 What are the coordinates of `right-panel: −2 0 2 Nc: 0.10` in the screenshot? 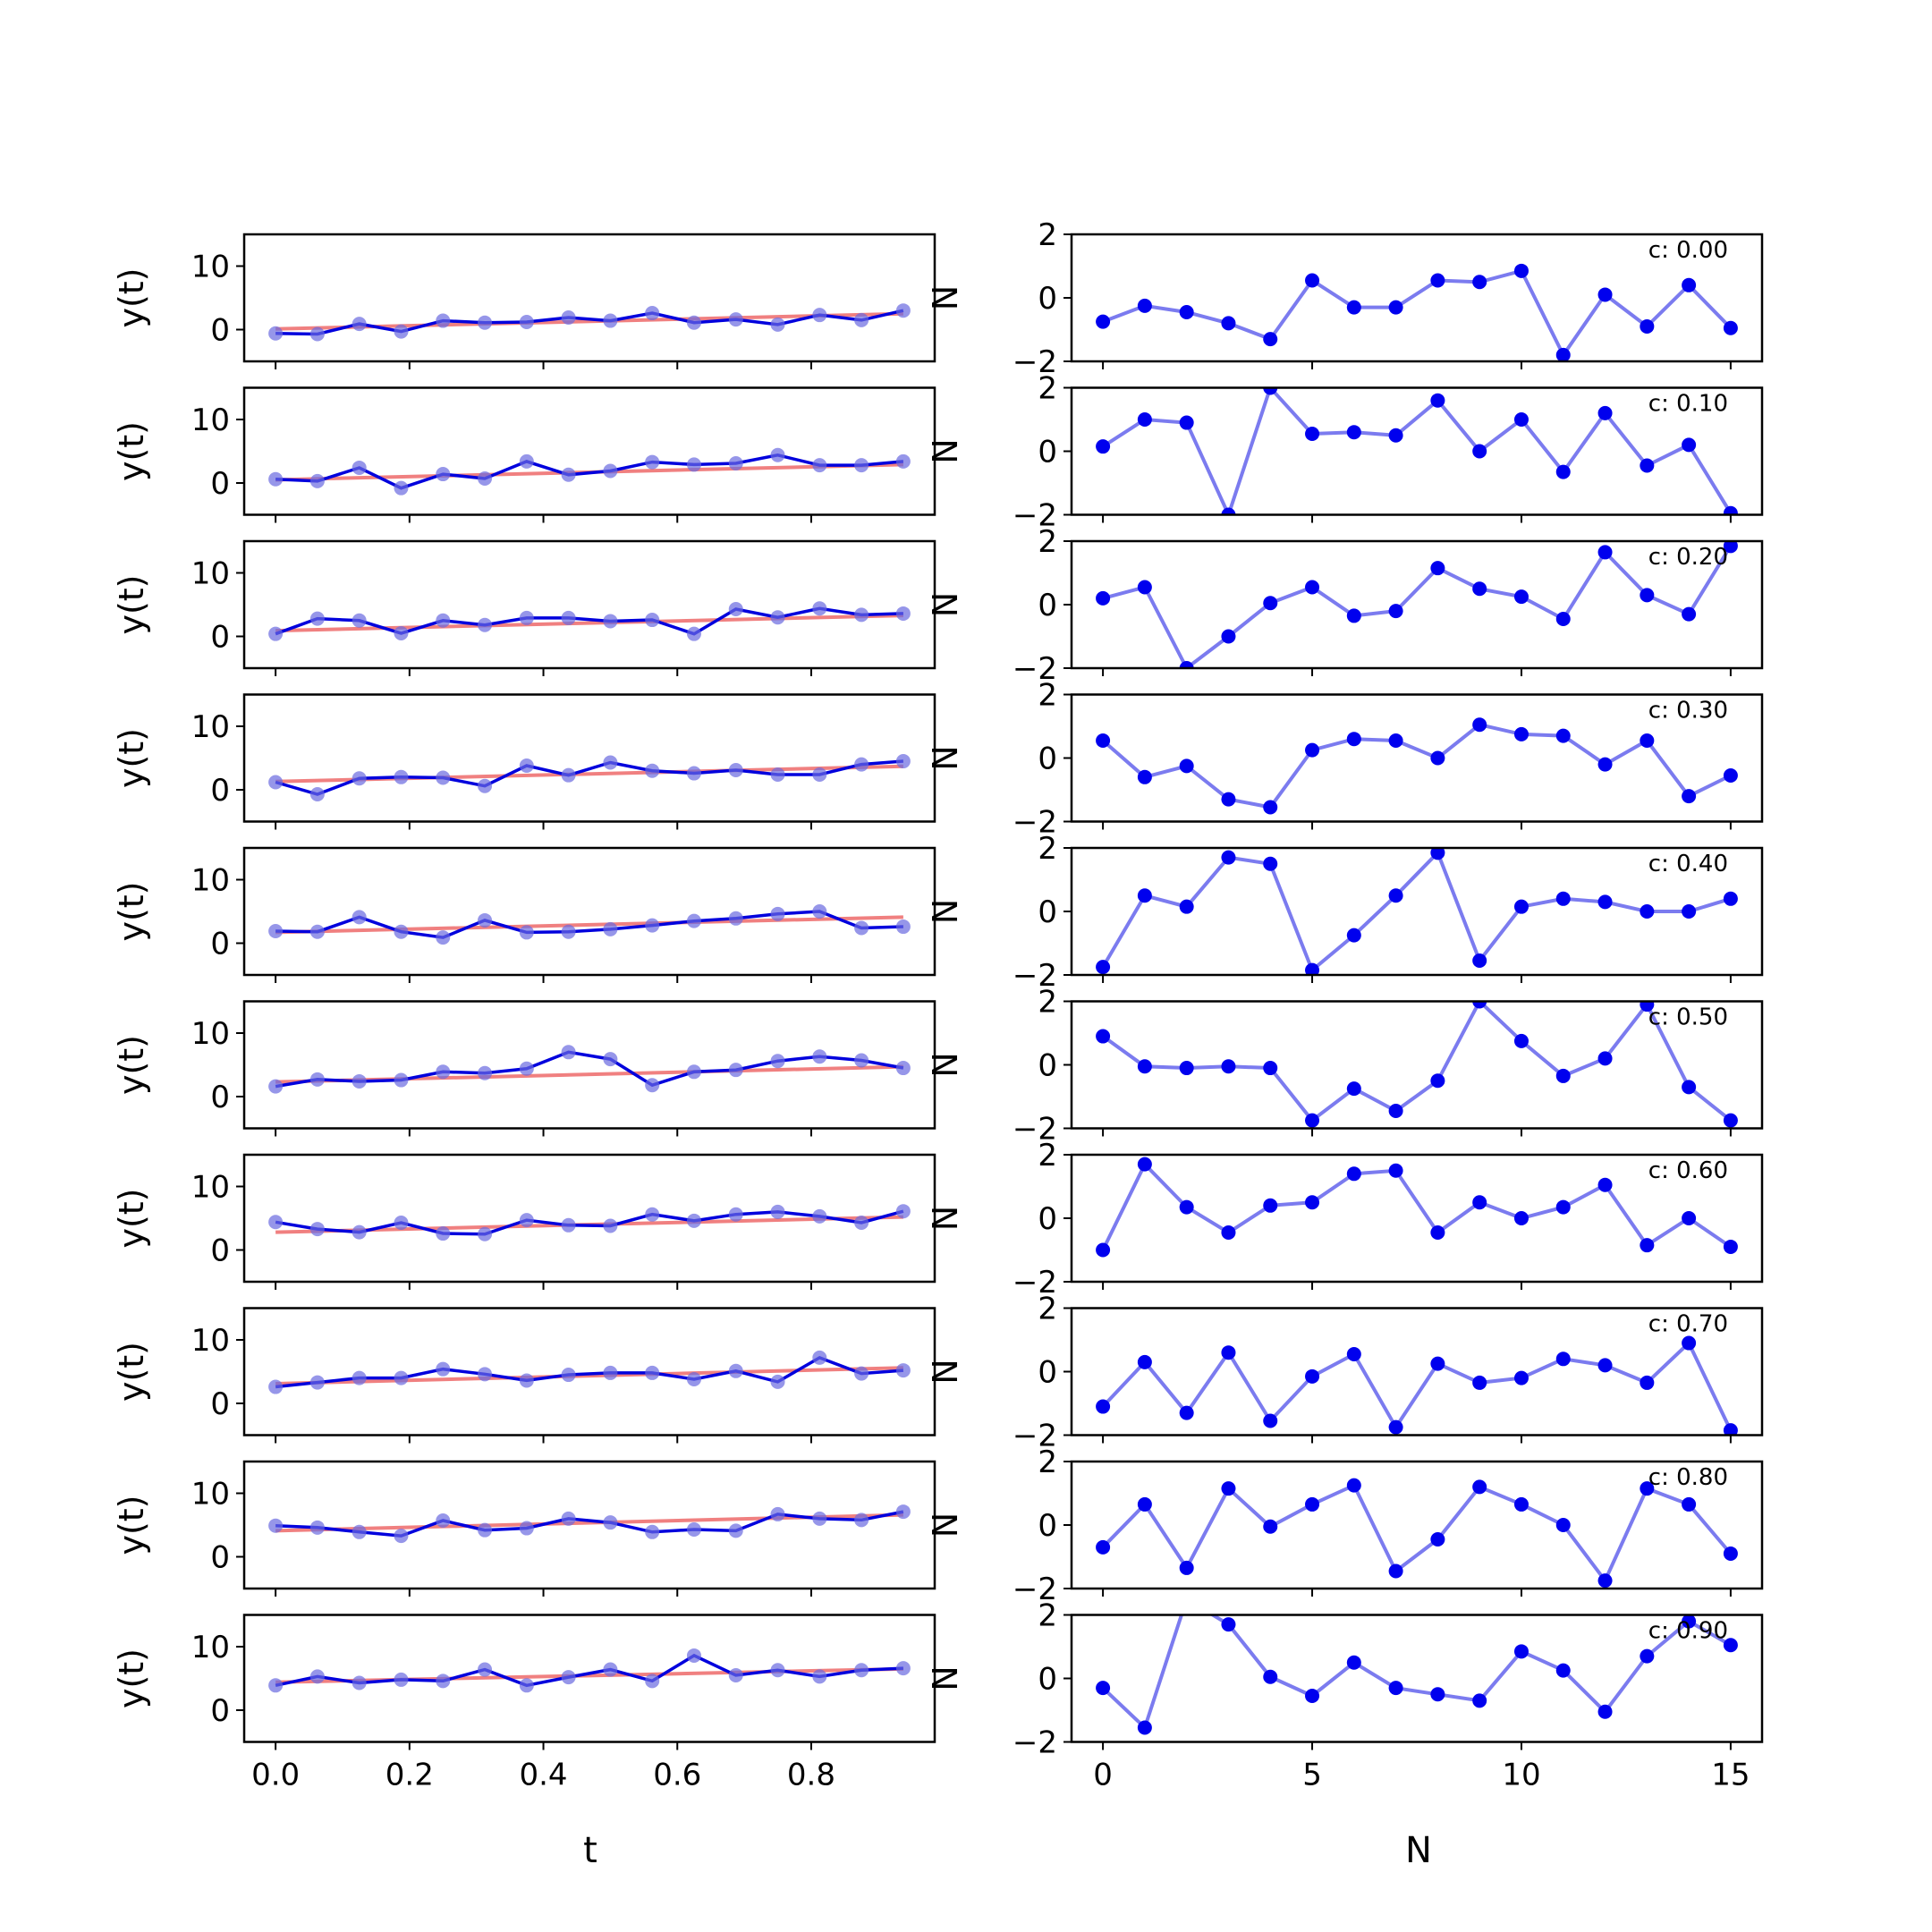 It's located at (1345, 452).